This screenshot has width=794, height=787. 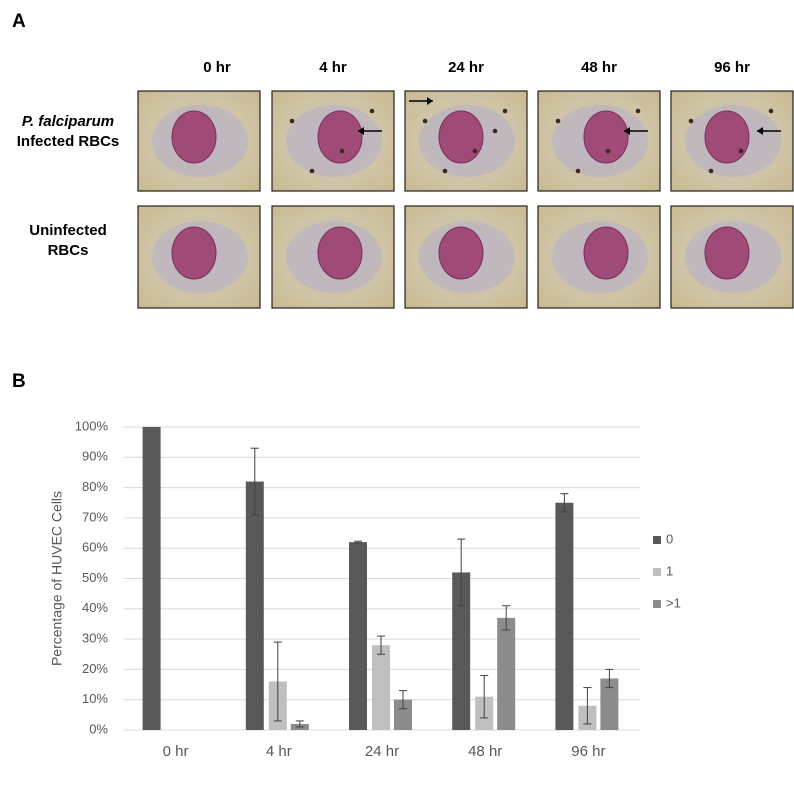 I want to click on x-tick-label: 24 hr, so click(x=382, y=751).